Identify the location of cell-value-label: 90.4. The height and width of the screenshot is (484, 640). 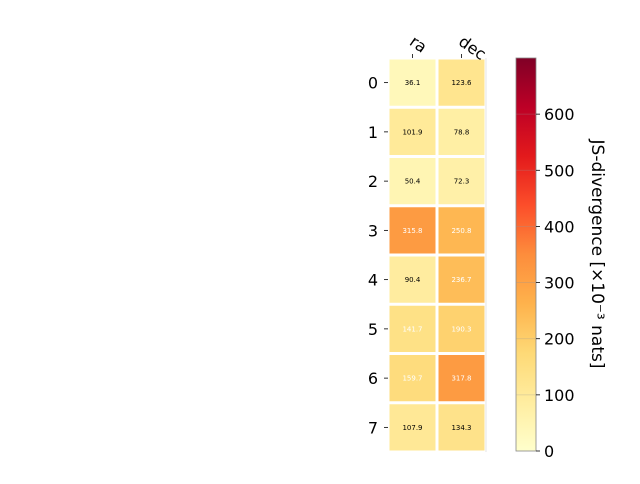
(413, 280).